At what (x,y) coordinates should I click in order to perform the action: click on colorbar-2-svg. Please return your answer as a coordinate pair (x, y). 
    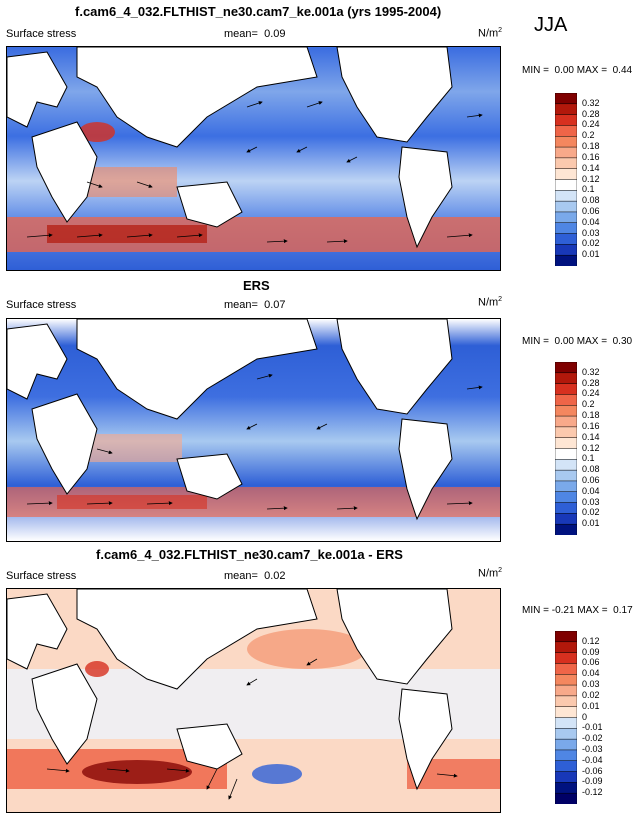
    Looking at the image, I should click on (566, 448).